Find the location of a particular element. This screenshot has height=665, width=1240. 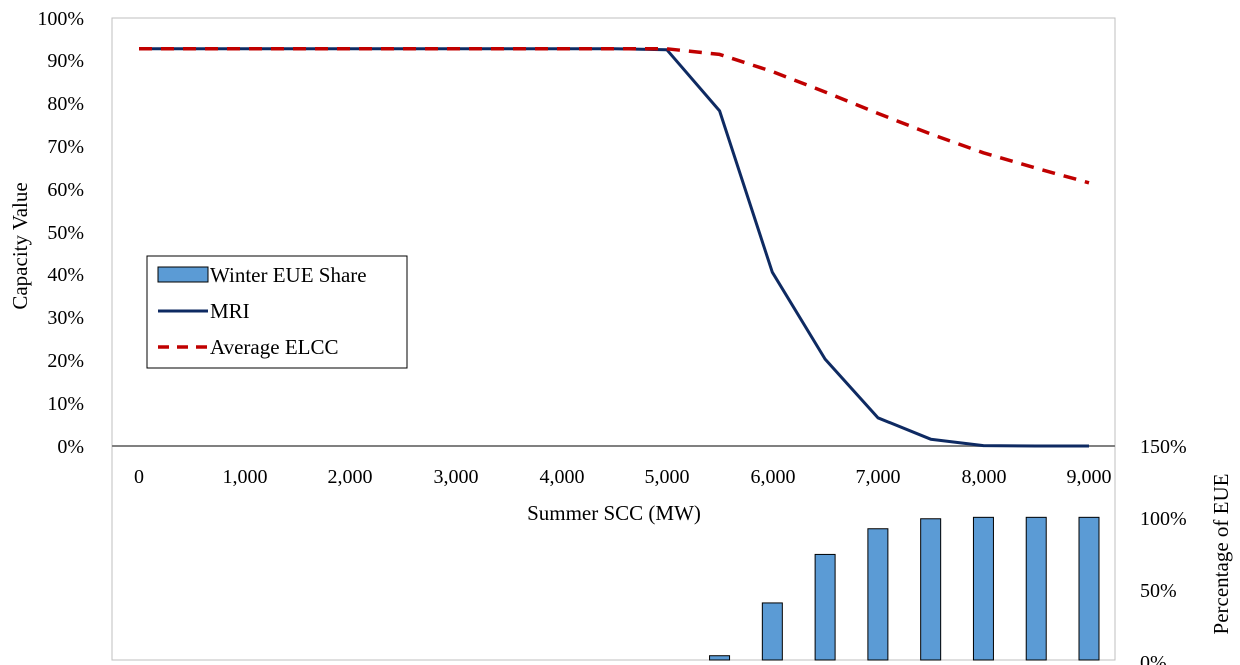

y-axis-title: Capacity Value is located at coordinates (20, 245).